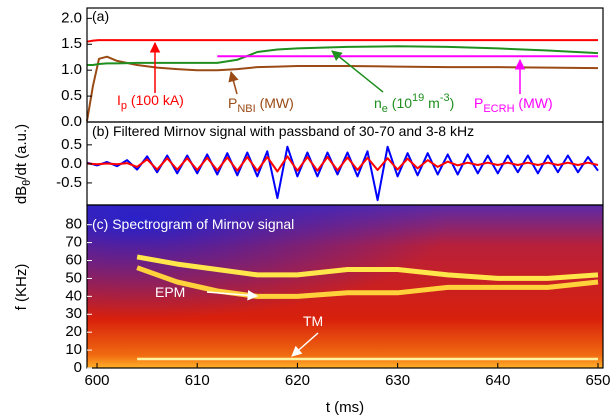 This screenshot has width=615, height=420. What do you see at coordinates (197, 380) in the screenshot?
I see `x-tick-label: 610` at bounding box center [197, 380].